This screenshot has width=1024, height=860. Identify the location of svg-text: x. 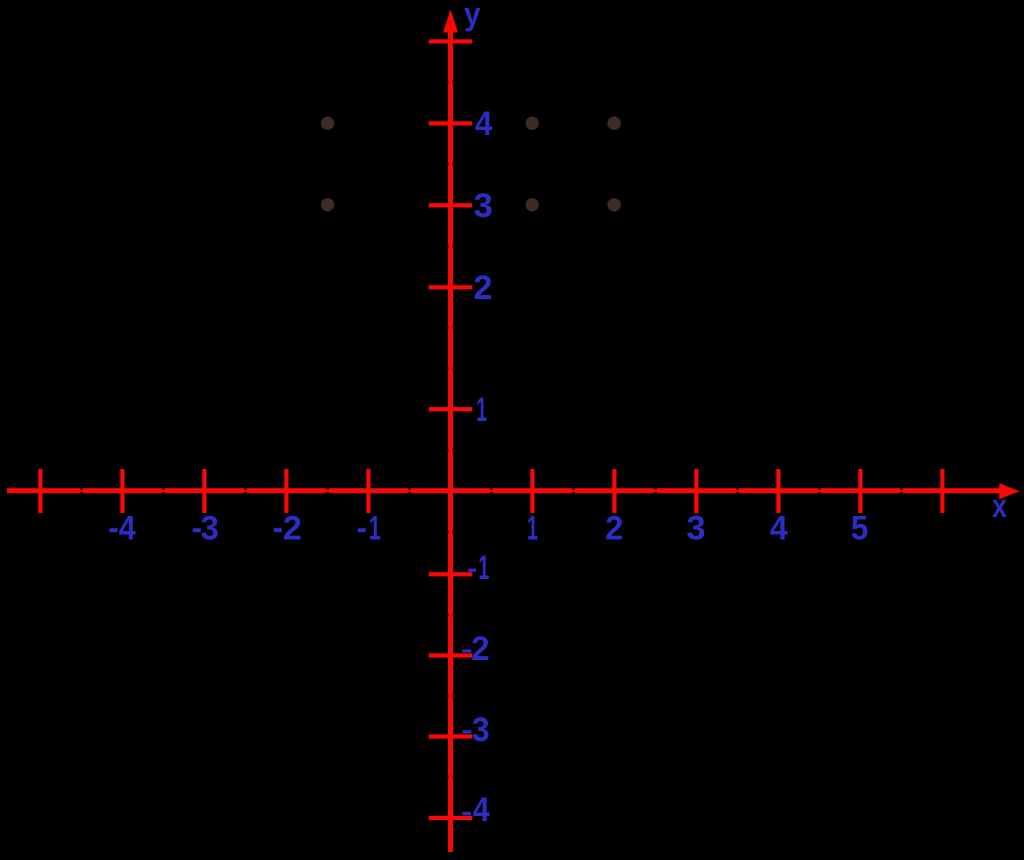
(999, 506).